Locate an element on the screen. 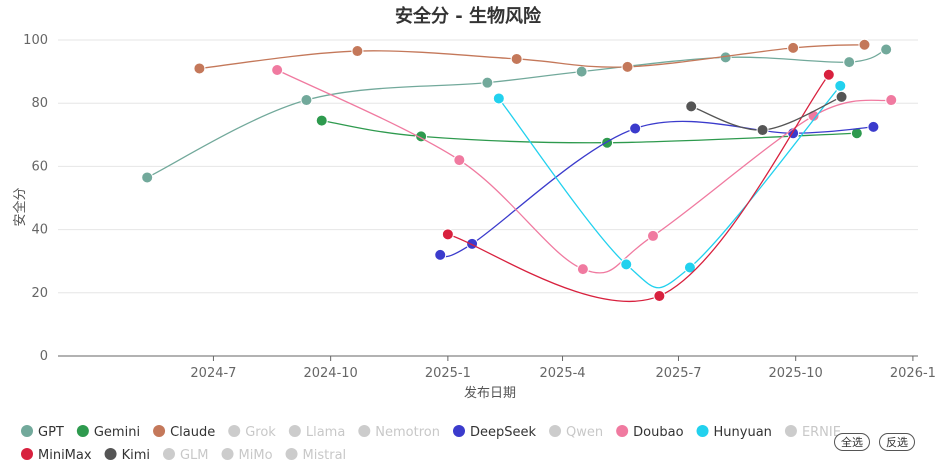  invert-selection-button: 反选 is located at coordinates (897, 442).